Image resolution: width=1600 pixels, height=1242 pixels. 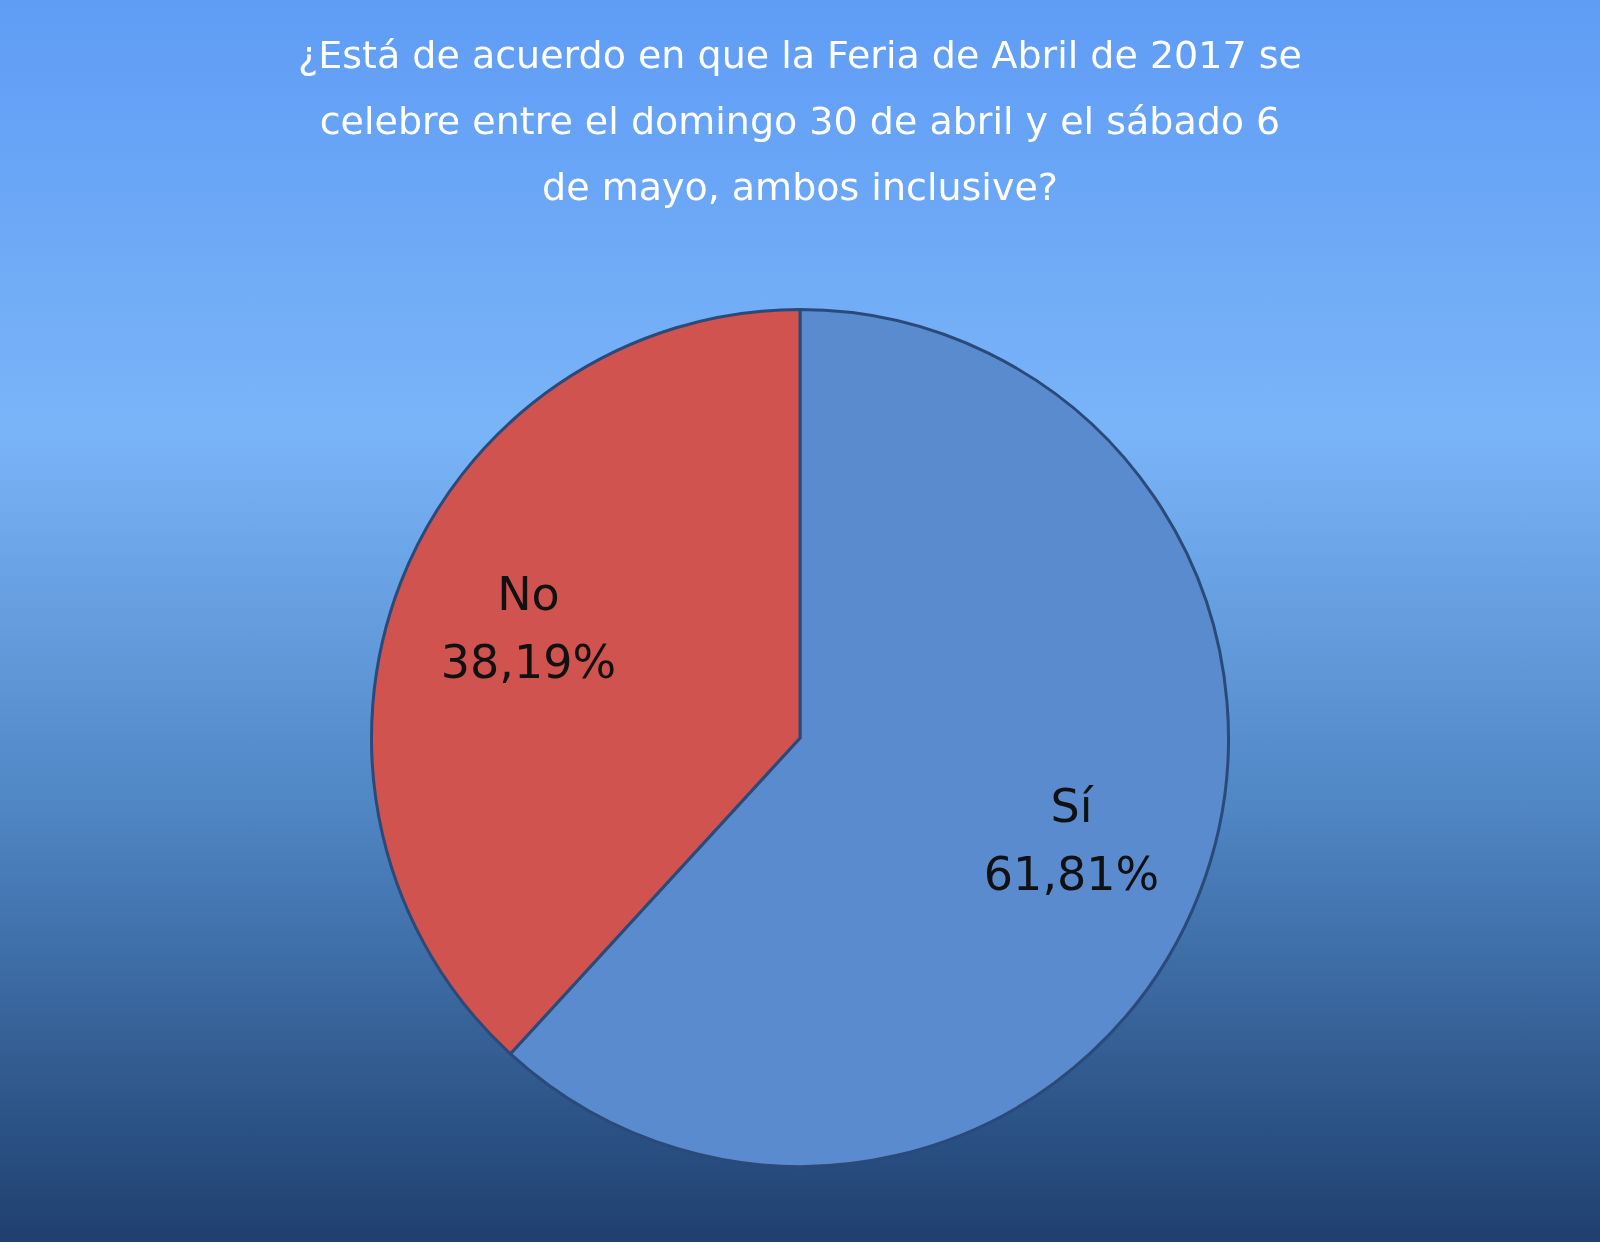 What do you see at coordinates (528, 662) in the screenshot?
I see `data-label: 38,19%` at bounding box center [528, 662].